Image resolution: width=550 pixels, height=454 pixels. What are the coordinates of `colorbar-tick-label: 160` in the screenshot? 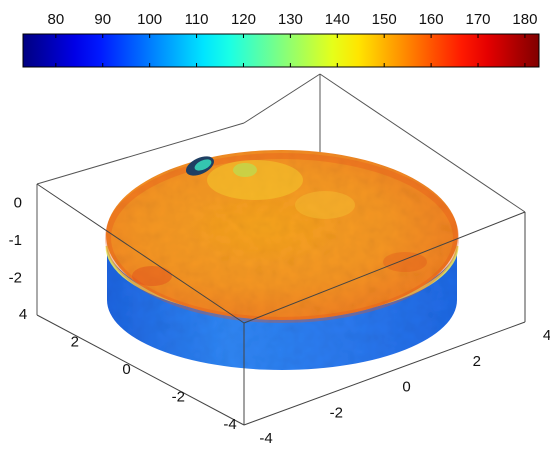 It's located at (431, 19).